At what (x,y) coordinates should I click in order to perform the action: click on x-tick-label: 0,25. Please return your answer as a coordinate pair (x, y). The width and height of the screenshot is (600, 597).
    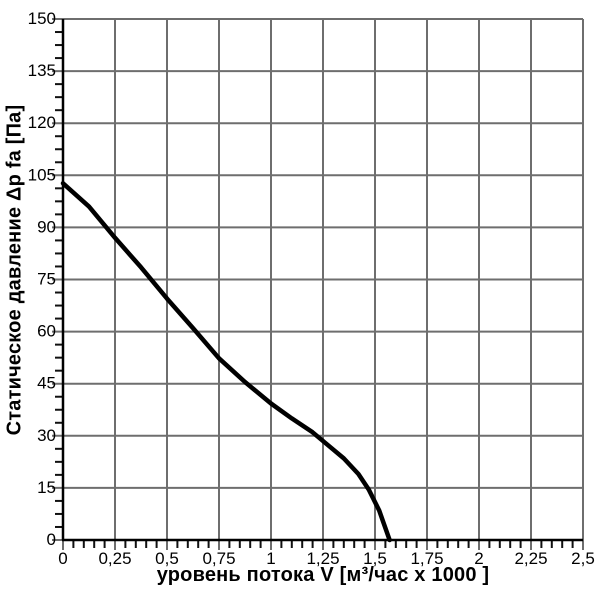
    Looking at the image, I should click on (114, 558).